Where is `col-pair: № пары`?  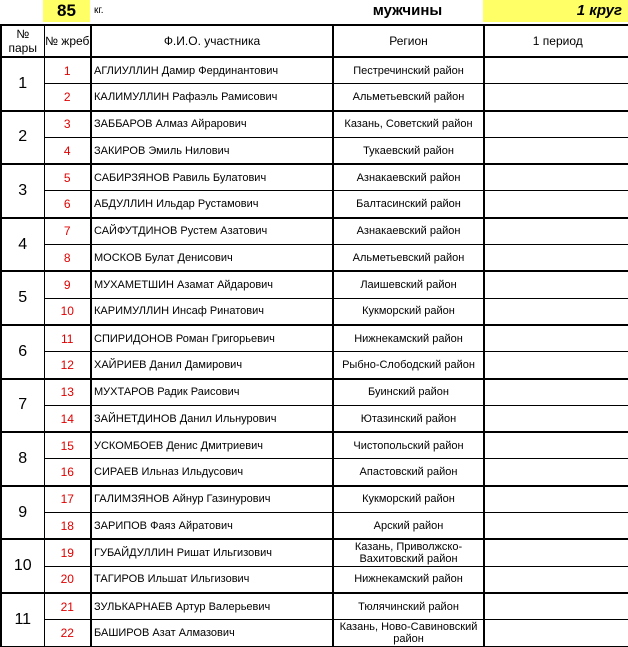 col-pair: № пары is located at coordinates (22, 41).